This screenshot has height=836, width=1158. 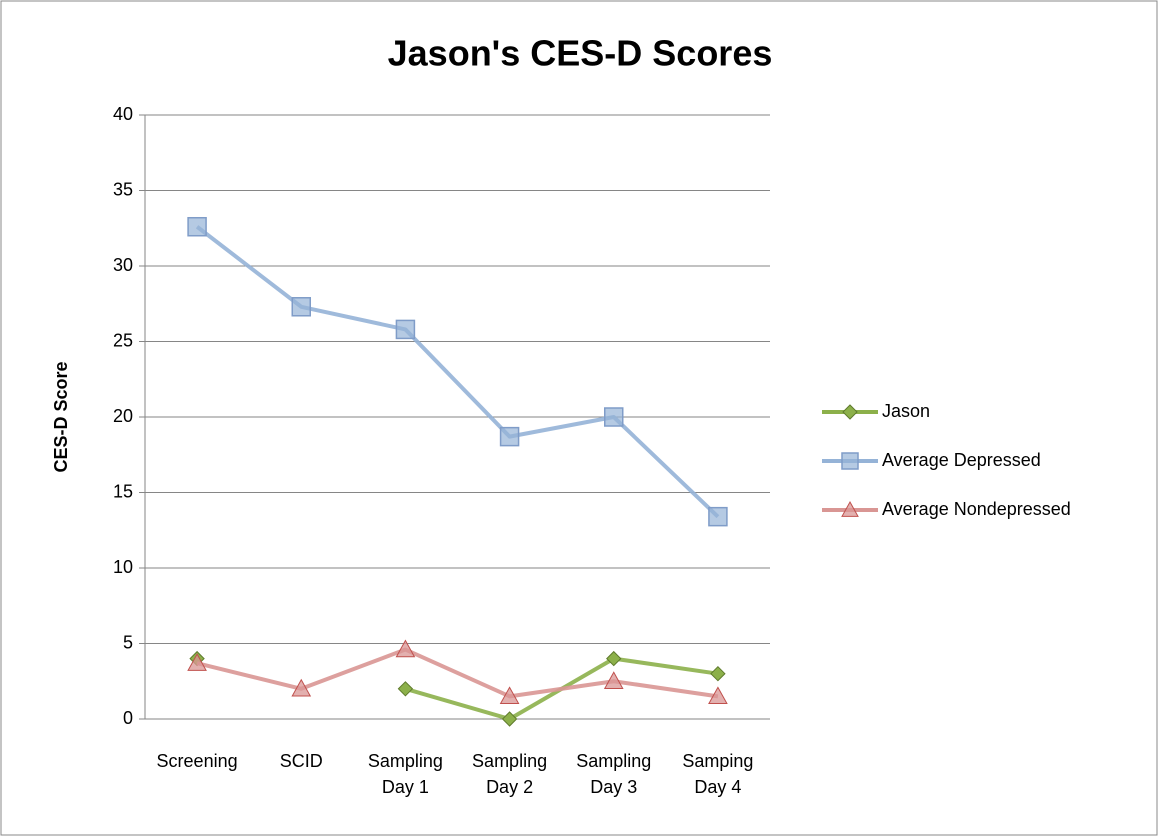 I want to click on y-tick-label: 0, so click(x=128, y=718).